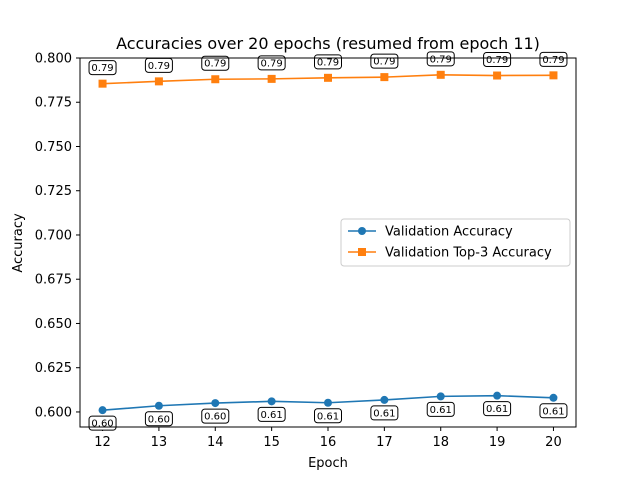  Describe the element at coordinates (53, 368) in the screenshot. I see `y-tick-label: 0.625` at that location.